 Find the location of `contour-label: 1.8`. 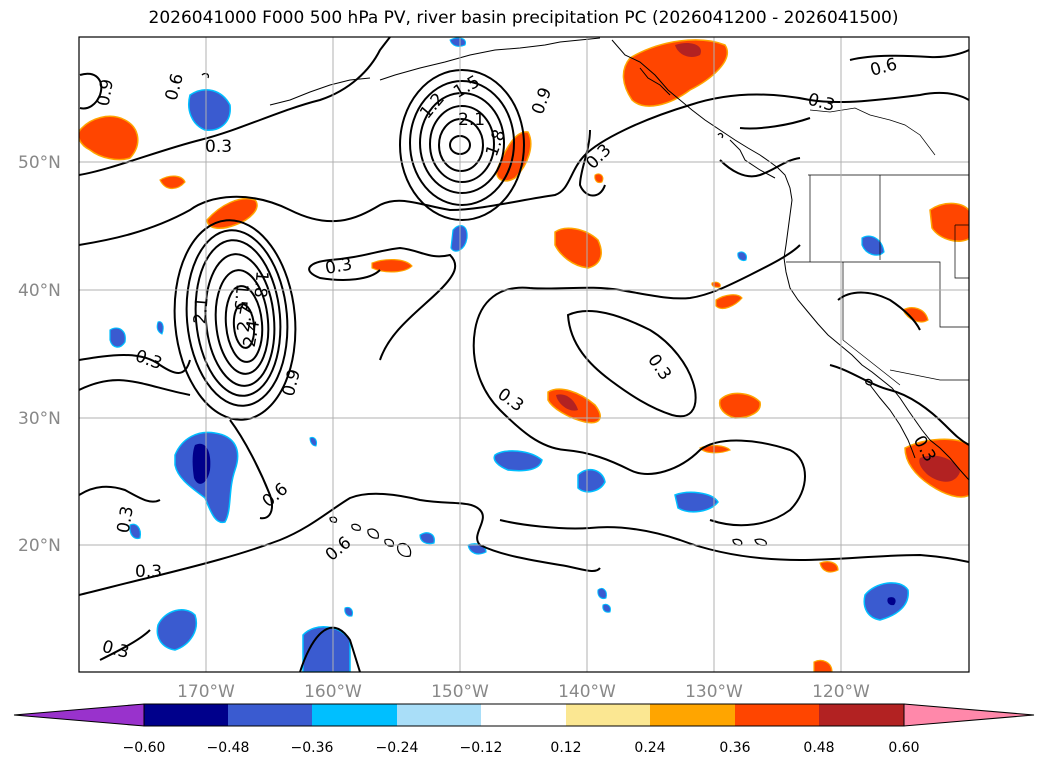

contour-label: 1.8 is located at coordinates (260, 284).